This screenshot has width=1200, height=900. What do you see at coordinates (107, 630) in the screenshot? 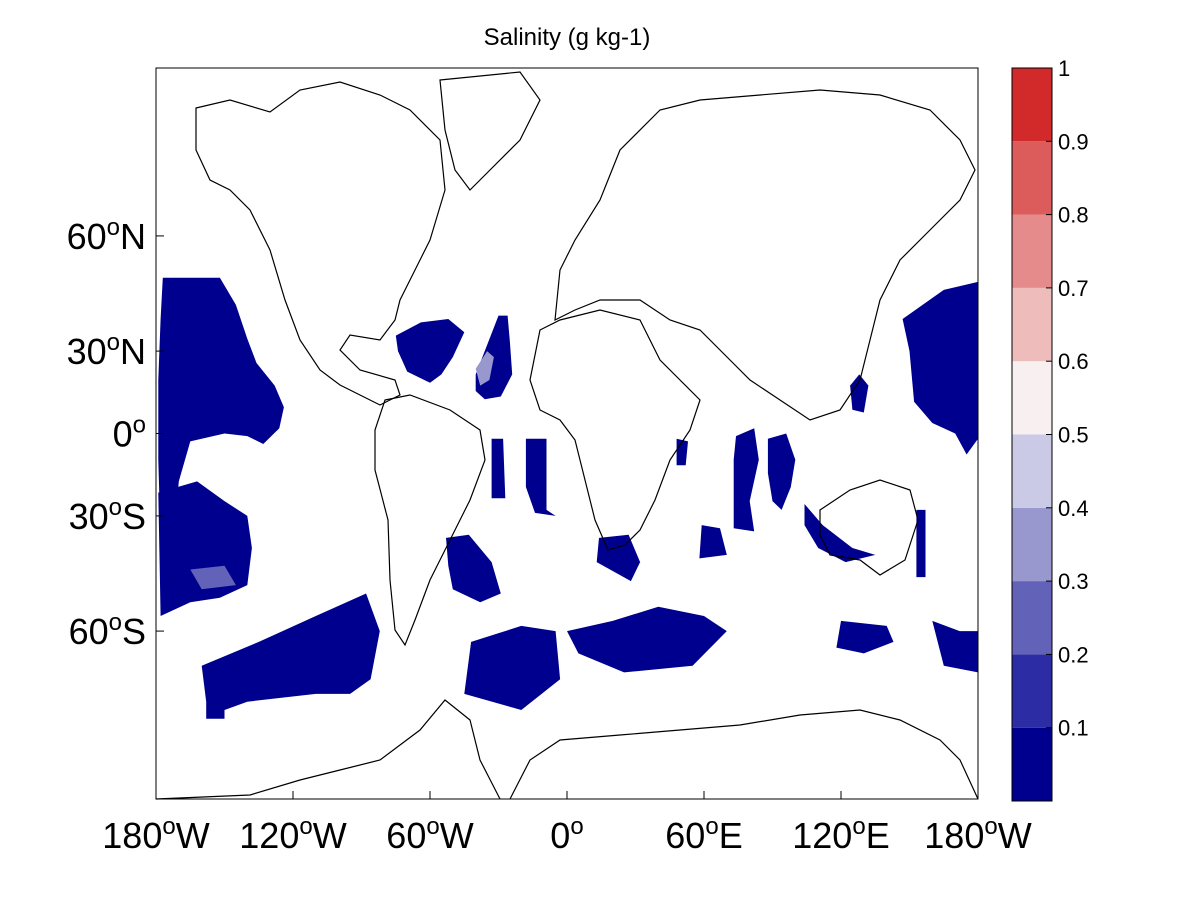
I see `y-tick-label-4: 60oS` at bounding box center [107, 630].